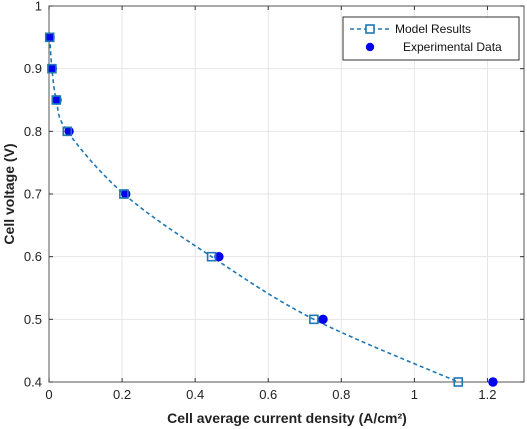 Image resolution: width=527 pixels, height=429 pixels. I want to click on legend-box, so click(431, 38).